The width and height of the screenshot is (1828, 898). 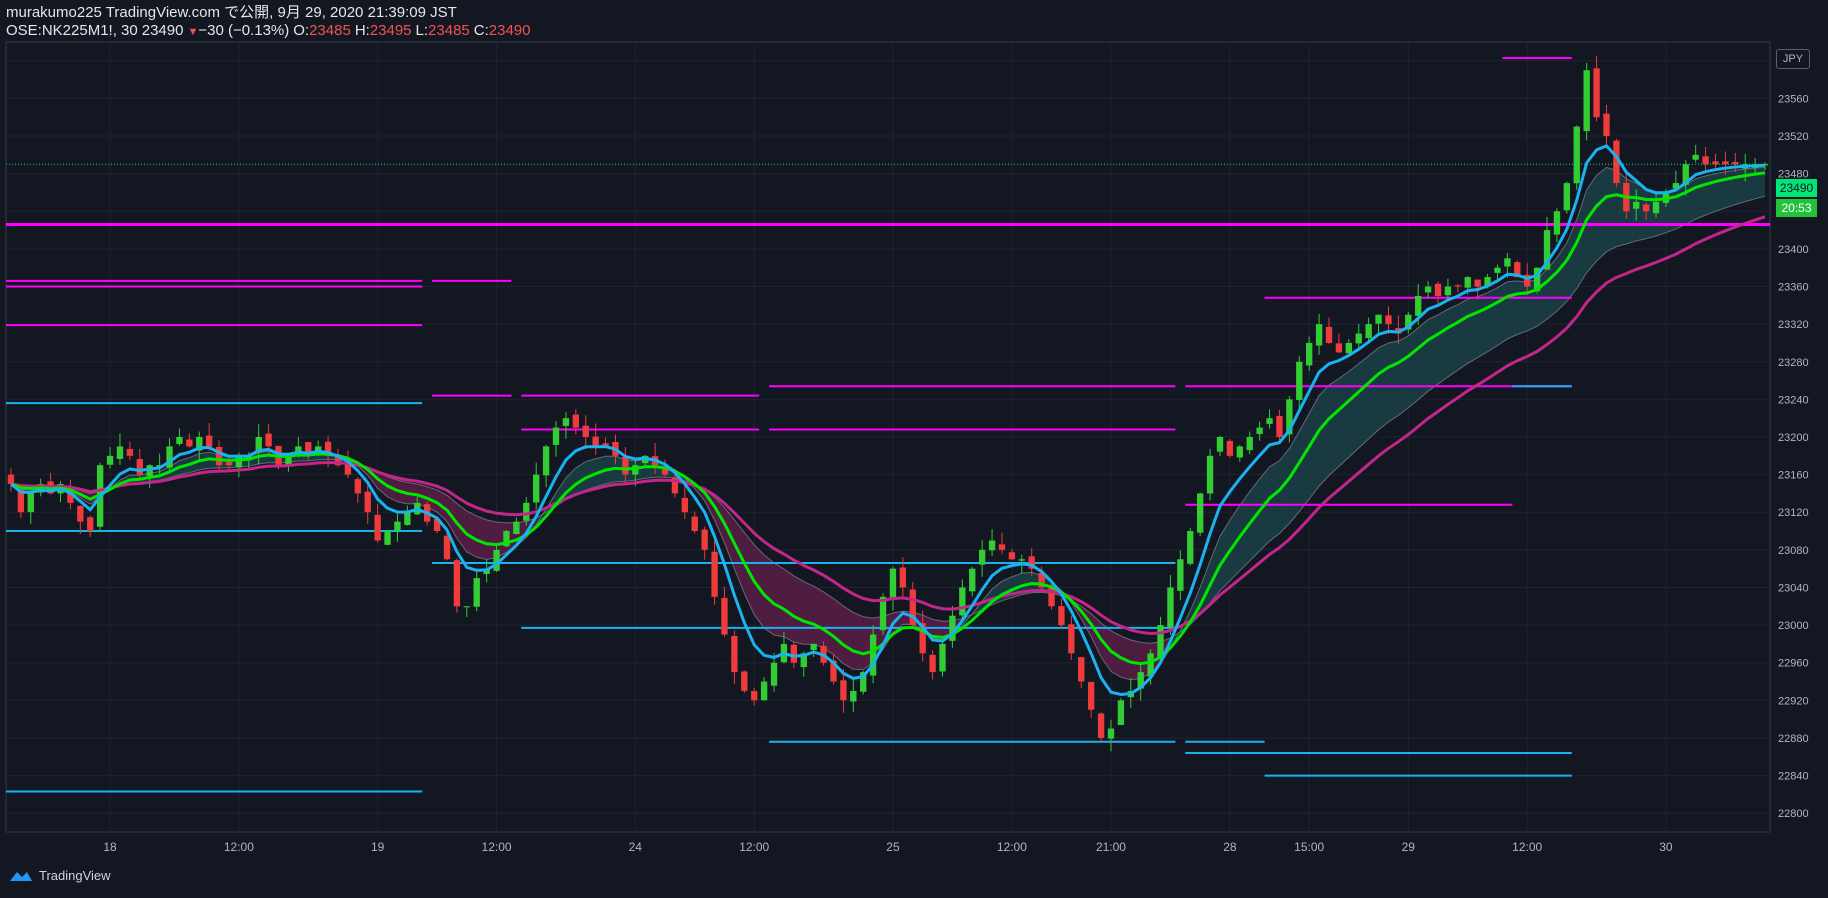 I want to click on y-tick-label: 22840, so click(x=1793, y=777).